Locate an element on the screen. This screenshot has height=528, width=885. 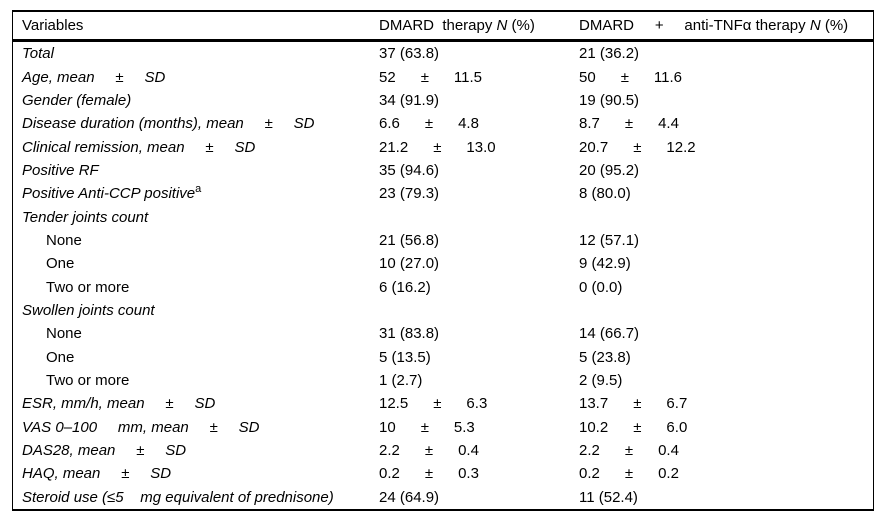
row-label: Gender (female) is located at coordinates (77, 100).